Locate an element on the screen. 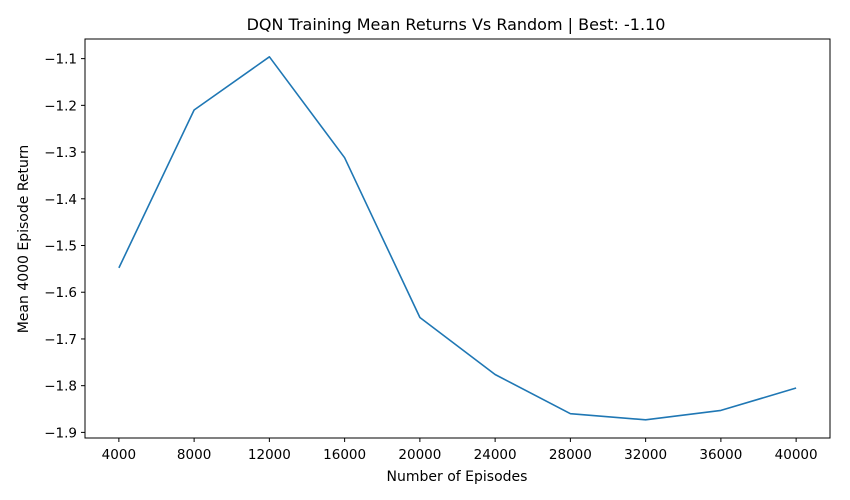 The height and width of the screenshot is (500, 850). x-axis-label: Number of Episodes is located at coordinates (457, 477).